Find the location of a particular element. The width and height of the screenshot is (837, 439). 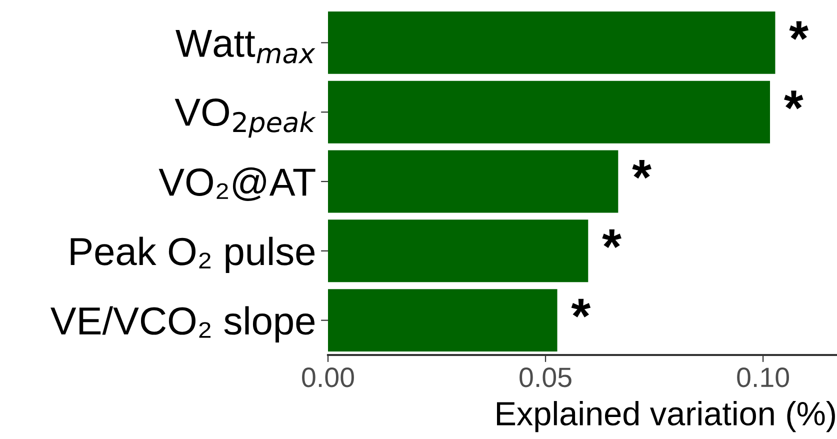

x-axis-title: Explained variation (%) is located at coordinates (665, 416).